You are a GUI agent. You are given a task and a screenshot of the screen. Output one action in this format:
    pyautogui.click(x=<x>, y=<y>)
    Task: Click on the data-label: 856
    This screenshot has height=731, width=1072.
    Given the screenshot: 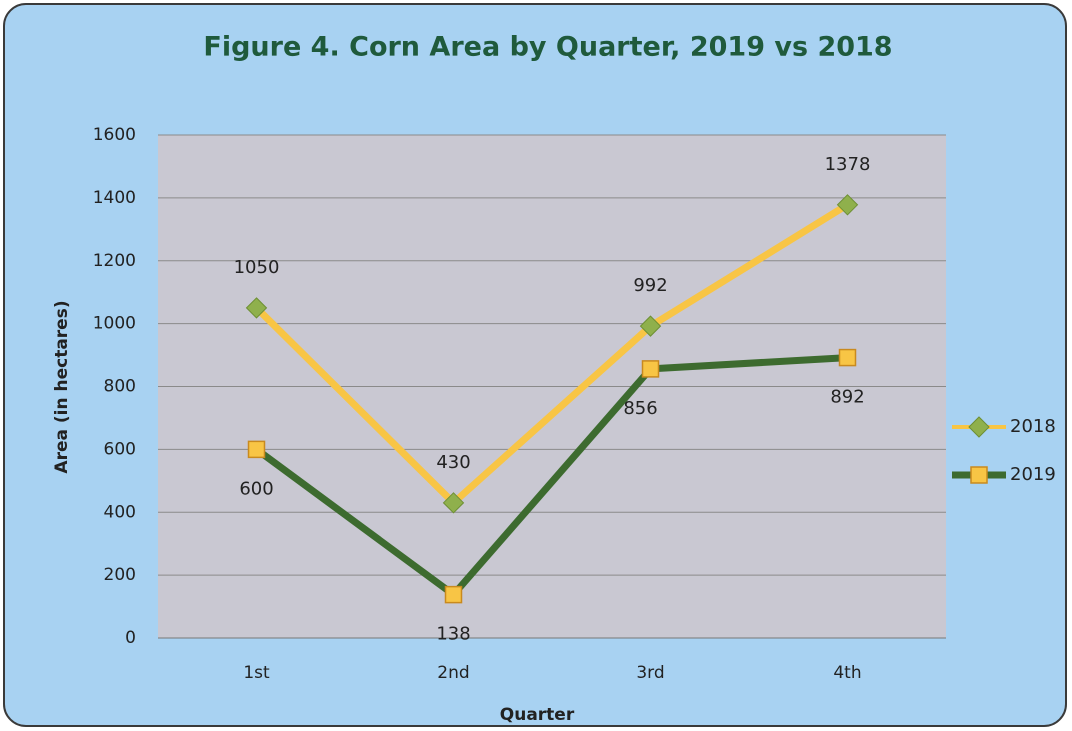 What is the action you would take?
    pyautogui.click(x=640, y=408)
    